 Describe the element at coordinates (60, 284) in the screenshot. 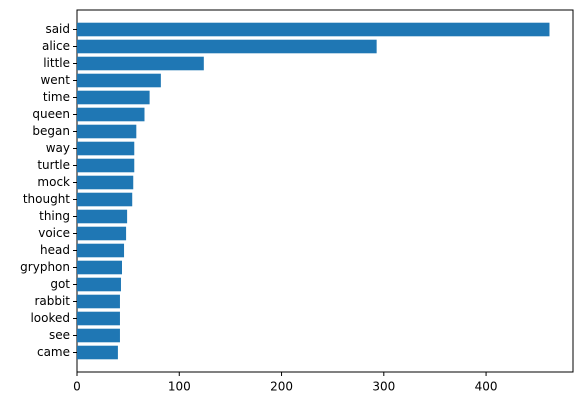

I see `y-tick-label: got` at that location.